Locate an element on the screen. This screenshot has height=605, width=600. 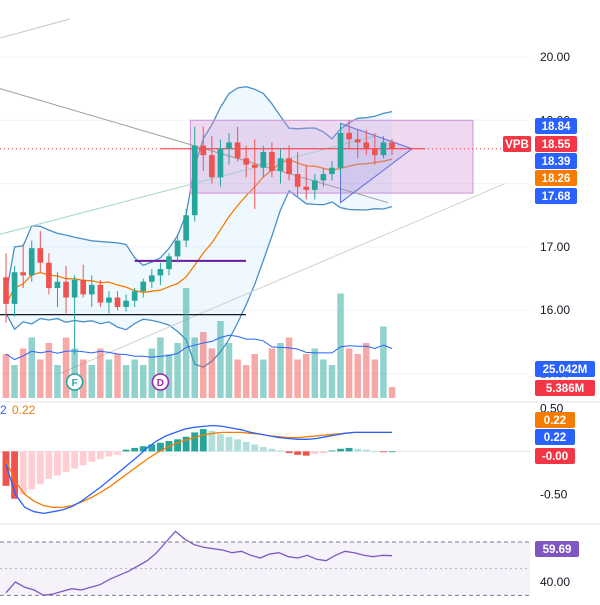
price-tag-value: 18.26 is located at coordinates (556, 179).